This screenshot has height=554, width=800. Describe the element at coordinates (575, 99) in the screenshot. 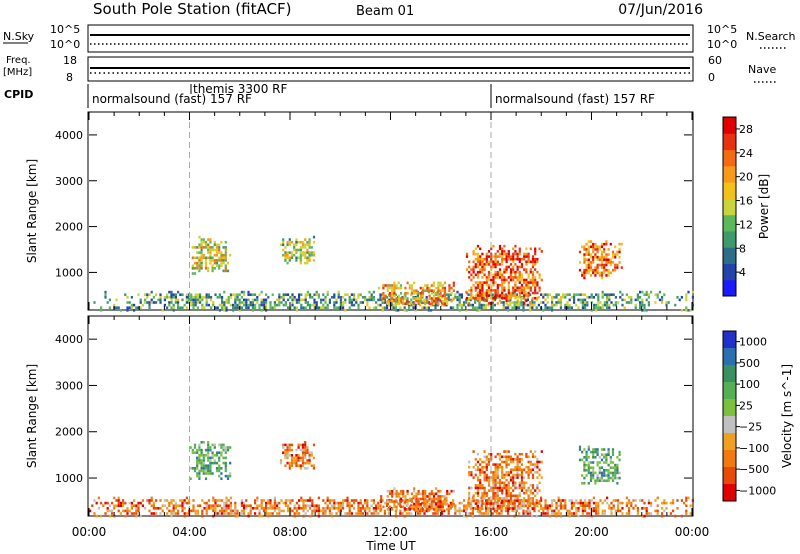

I see `cpid-segment-3: normalsound (fast) 157 RF` at that location.